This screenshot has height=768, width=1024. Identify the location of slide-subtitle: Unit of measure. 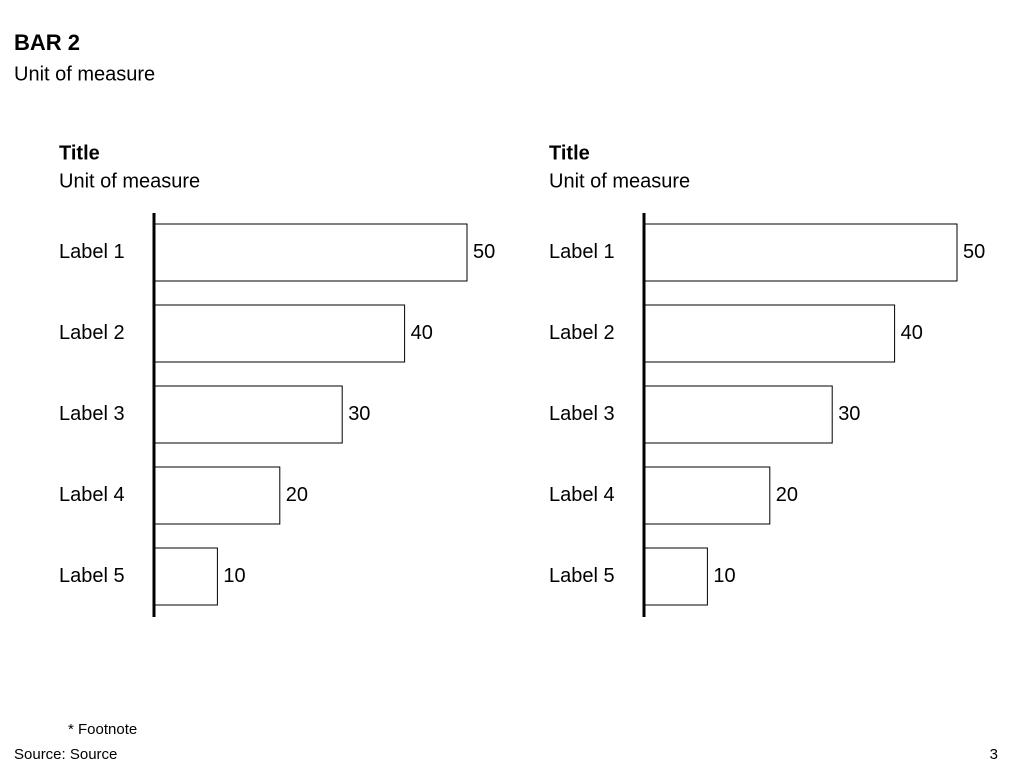
(84, 74).